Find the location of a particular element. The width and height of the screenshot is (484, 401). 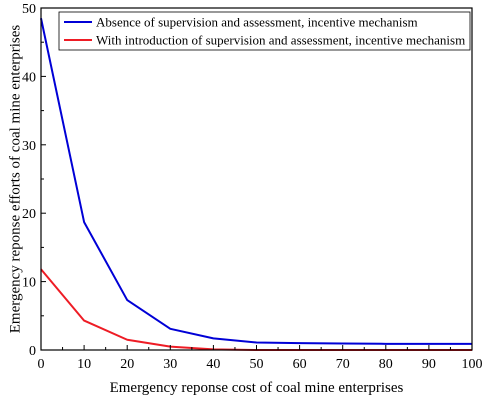

x-tick-label: 40 is located at coordinates (213, 364).